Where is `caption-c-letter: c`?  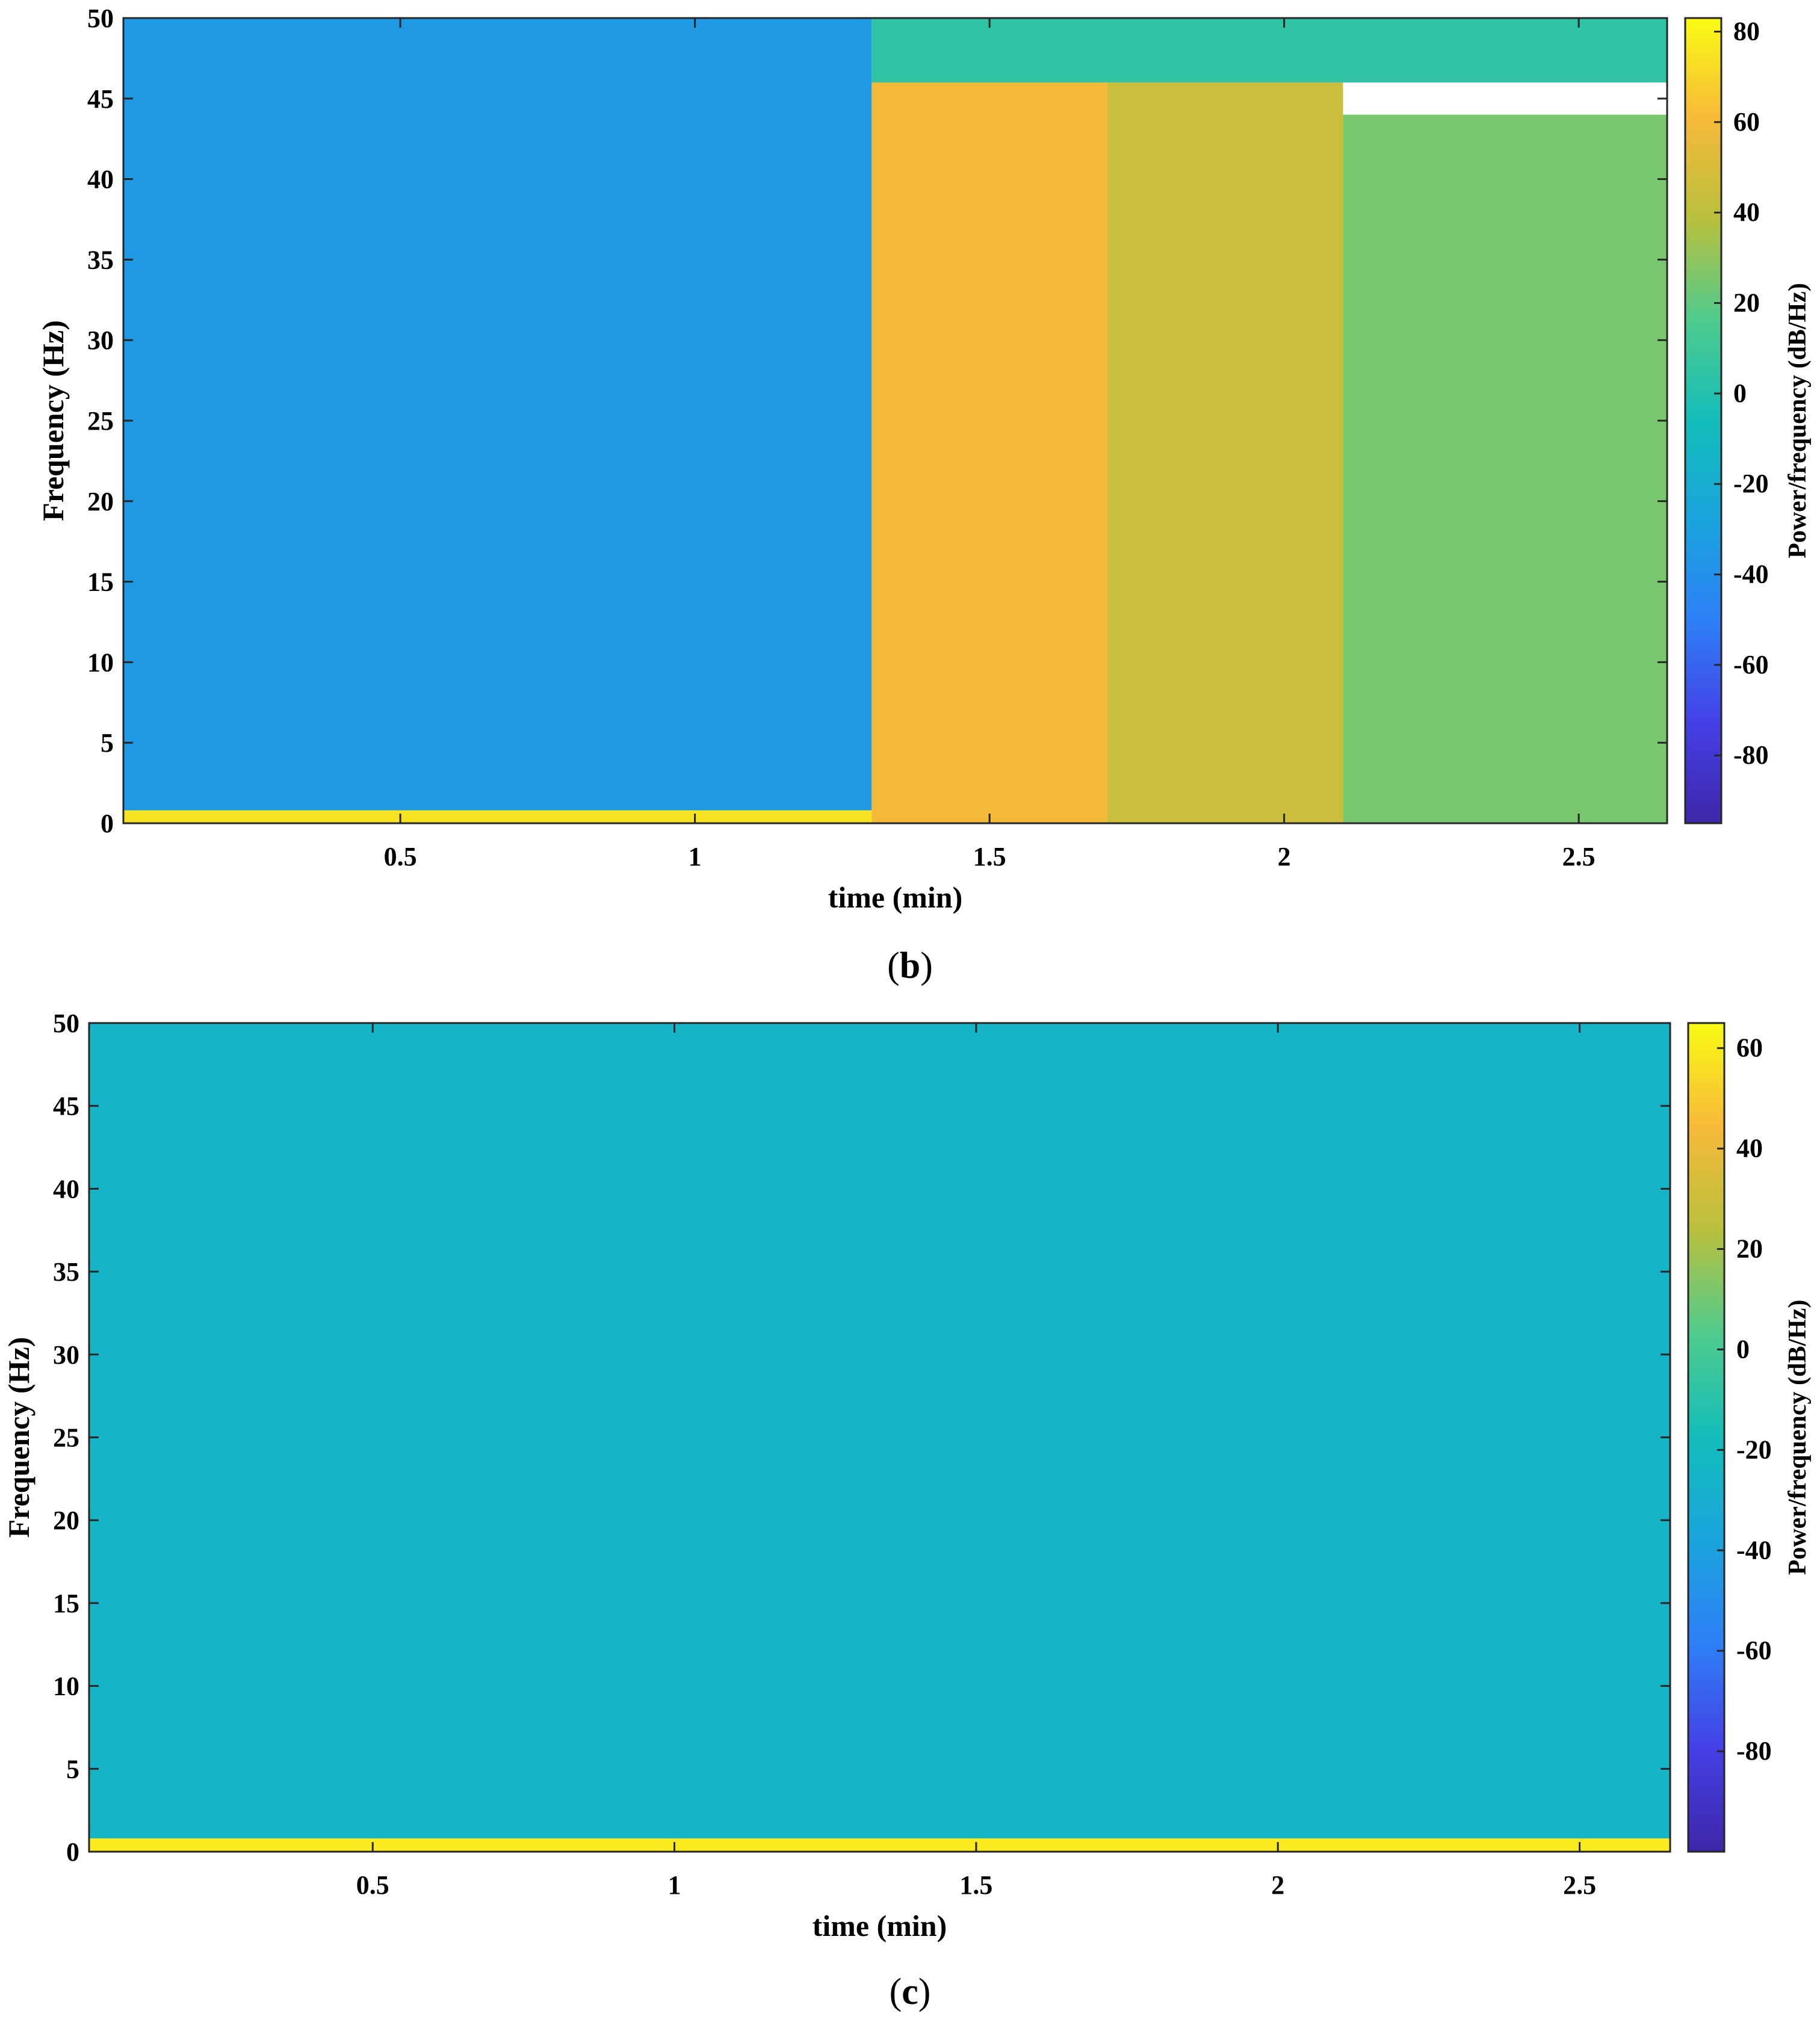 caption-c-letter: c is located at coordinates (910, 1991).